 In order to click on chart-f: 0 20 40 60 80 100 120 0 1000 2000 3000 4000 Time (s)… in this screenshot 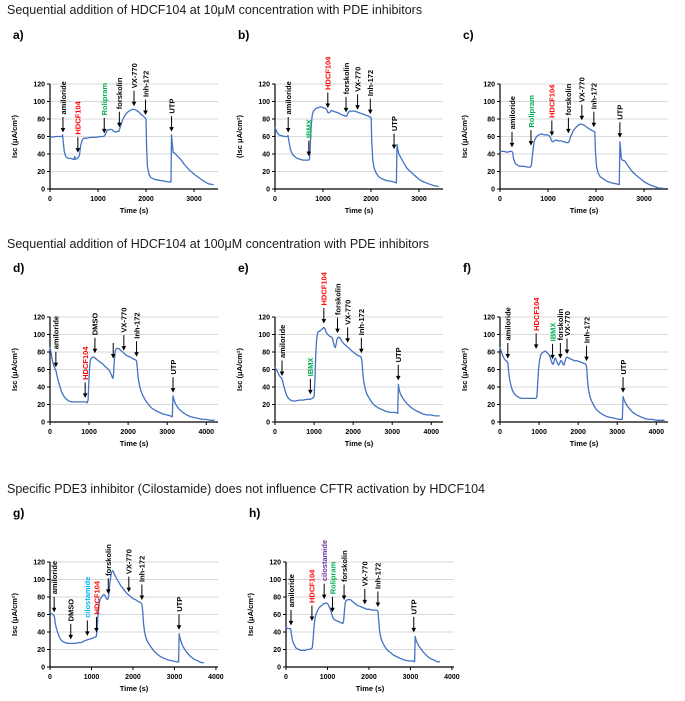, I will do `click(566, 356)`.